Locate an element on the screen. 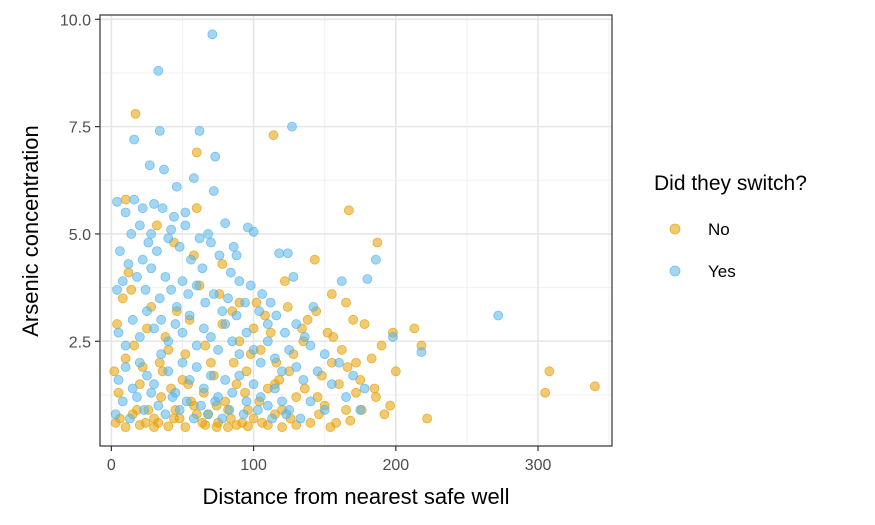 Image resolution: width=875 pixels, height=525 pixels. x-tick-label: 300 is located at coordinates (538, 465).